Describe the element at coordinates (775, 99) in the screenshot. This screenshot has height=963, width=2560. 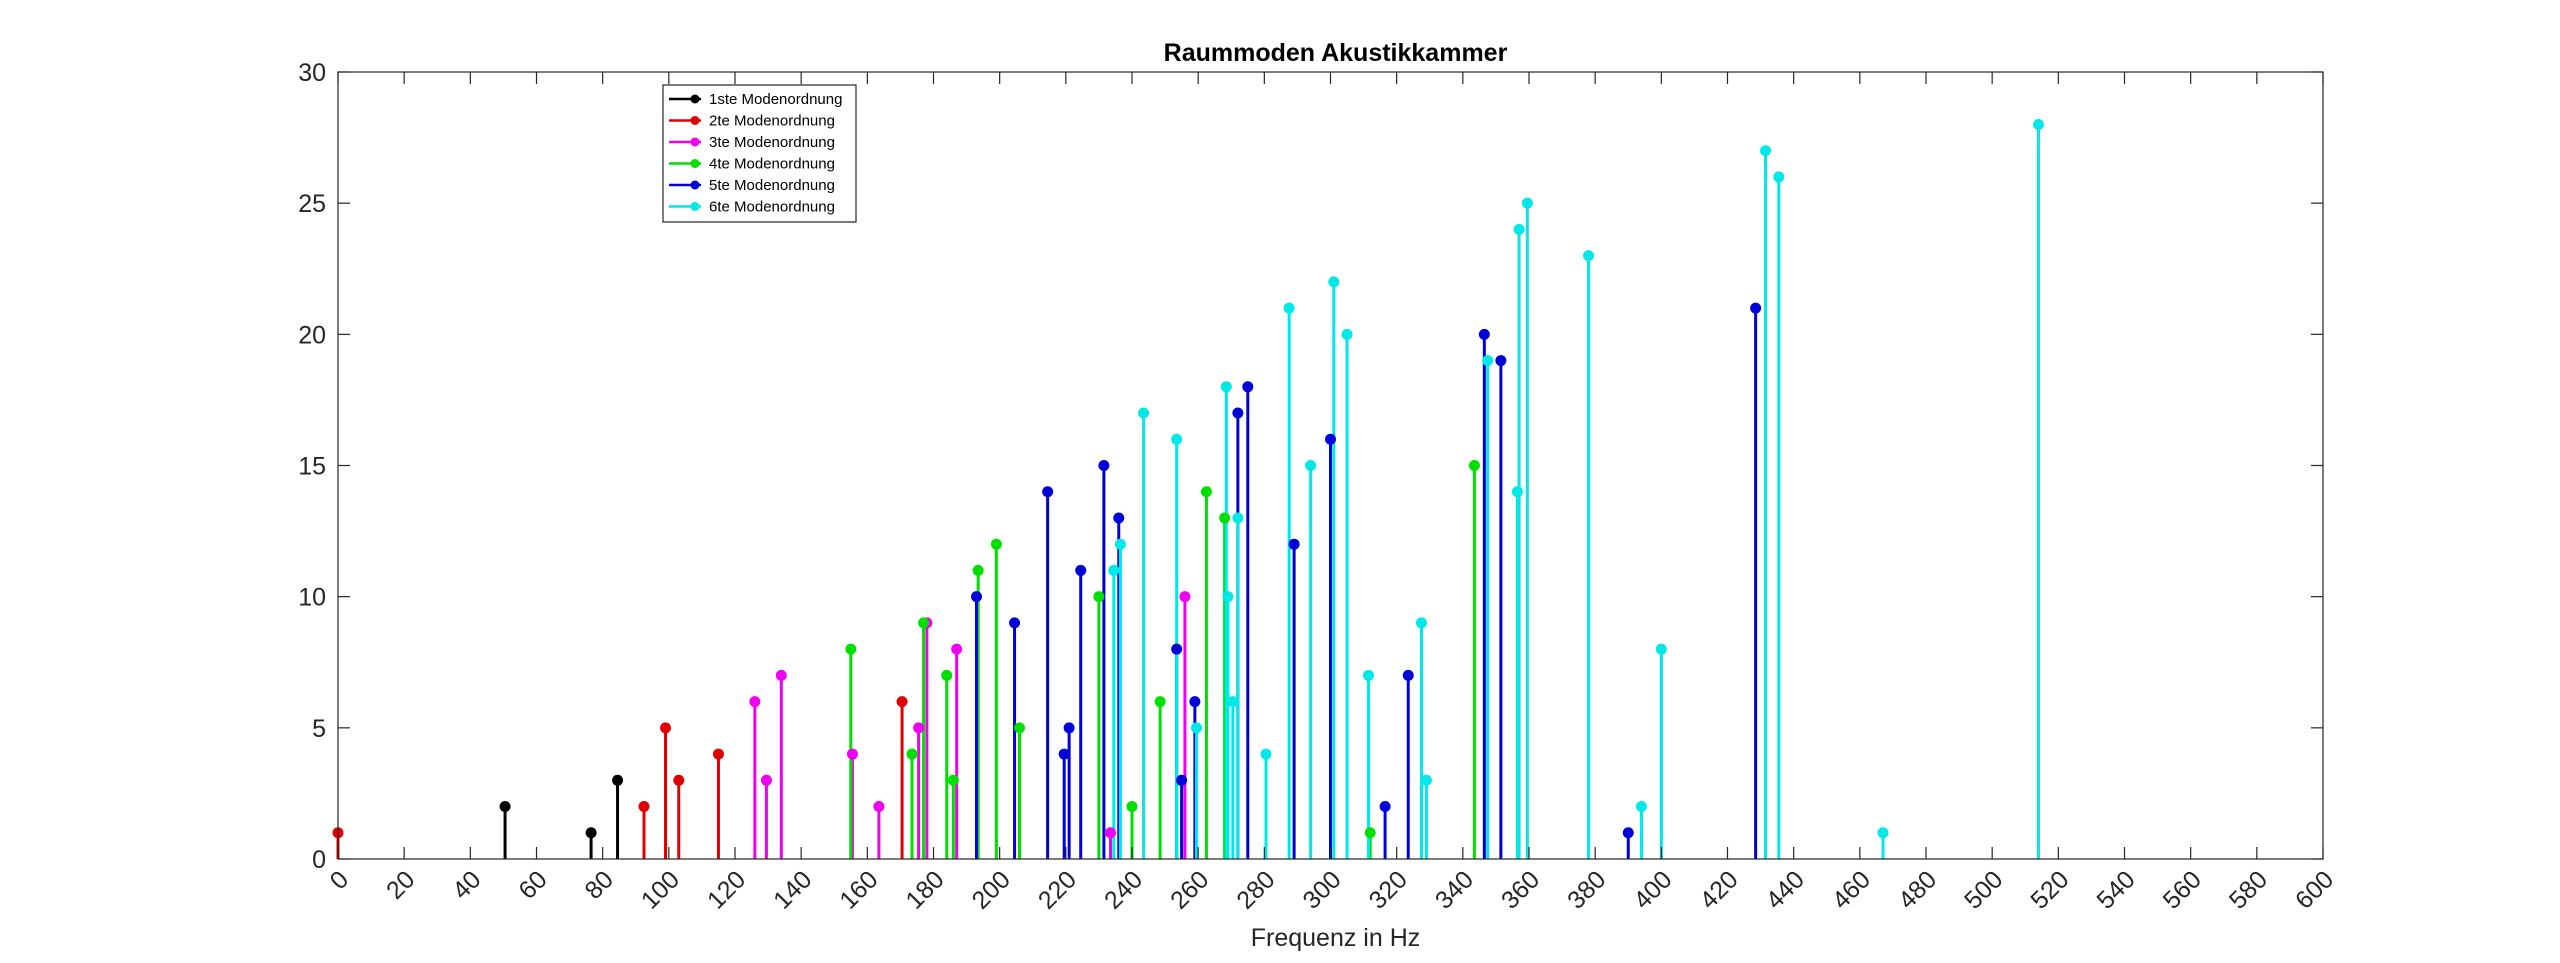
I see `legend-entry: 1ste Modenordnung` at that location.